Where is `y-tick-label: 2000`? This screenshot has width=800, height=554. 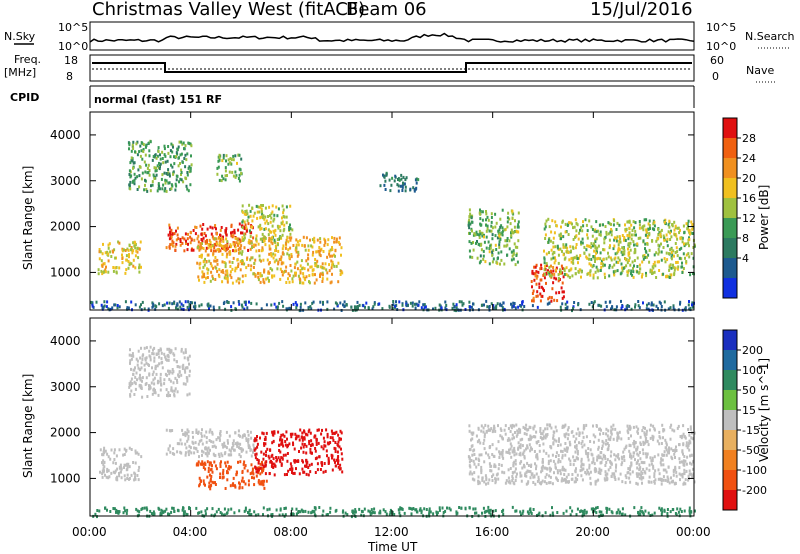
y-tick-label: 2000 is located at coordinates (65, 227).